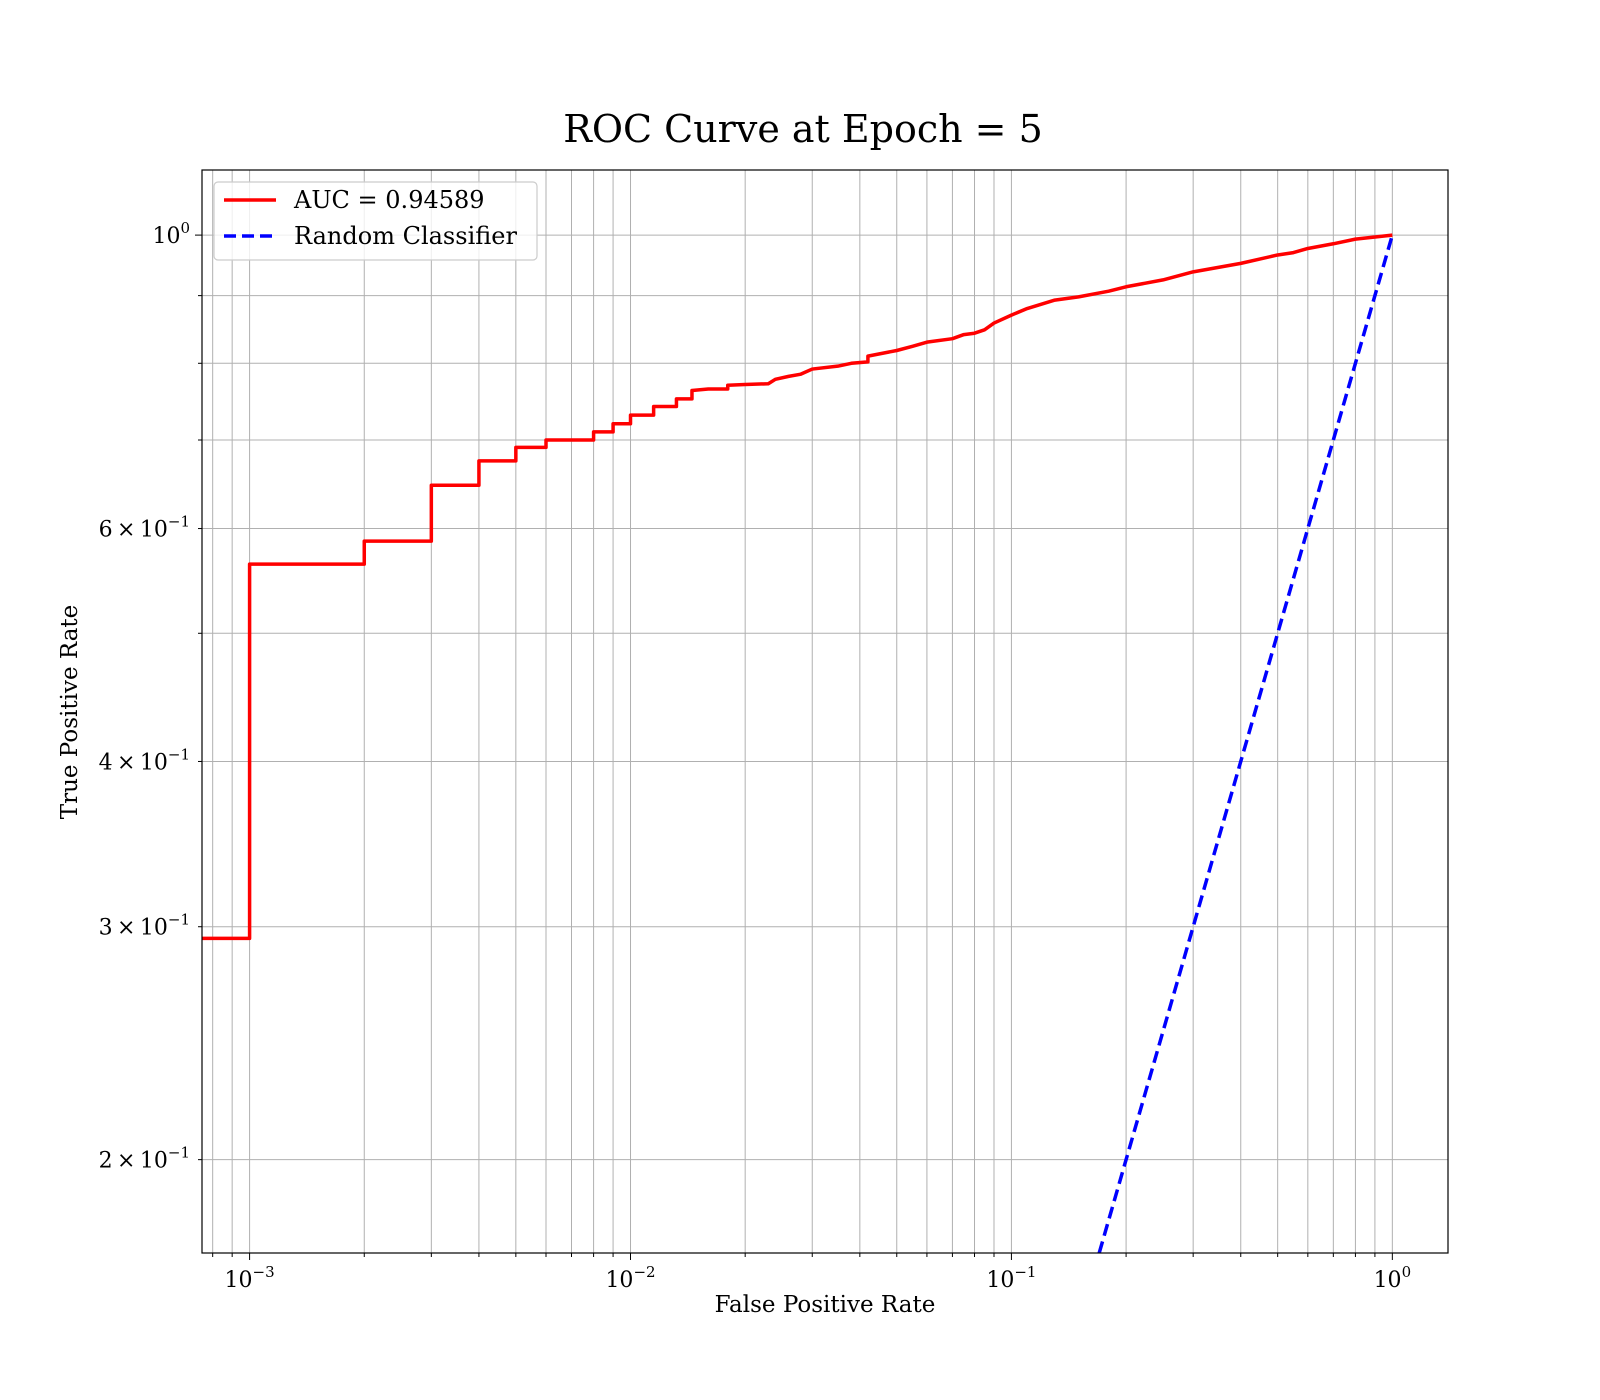 Image resolution: width=1600 pixels, height=1400 pixels. I want to click on x-axis-ticks: 10⁻³ 10⁻² 10⁻¹ 10⁰, so click(812, 1273).